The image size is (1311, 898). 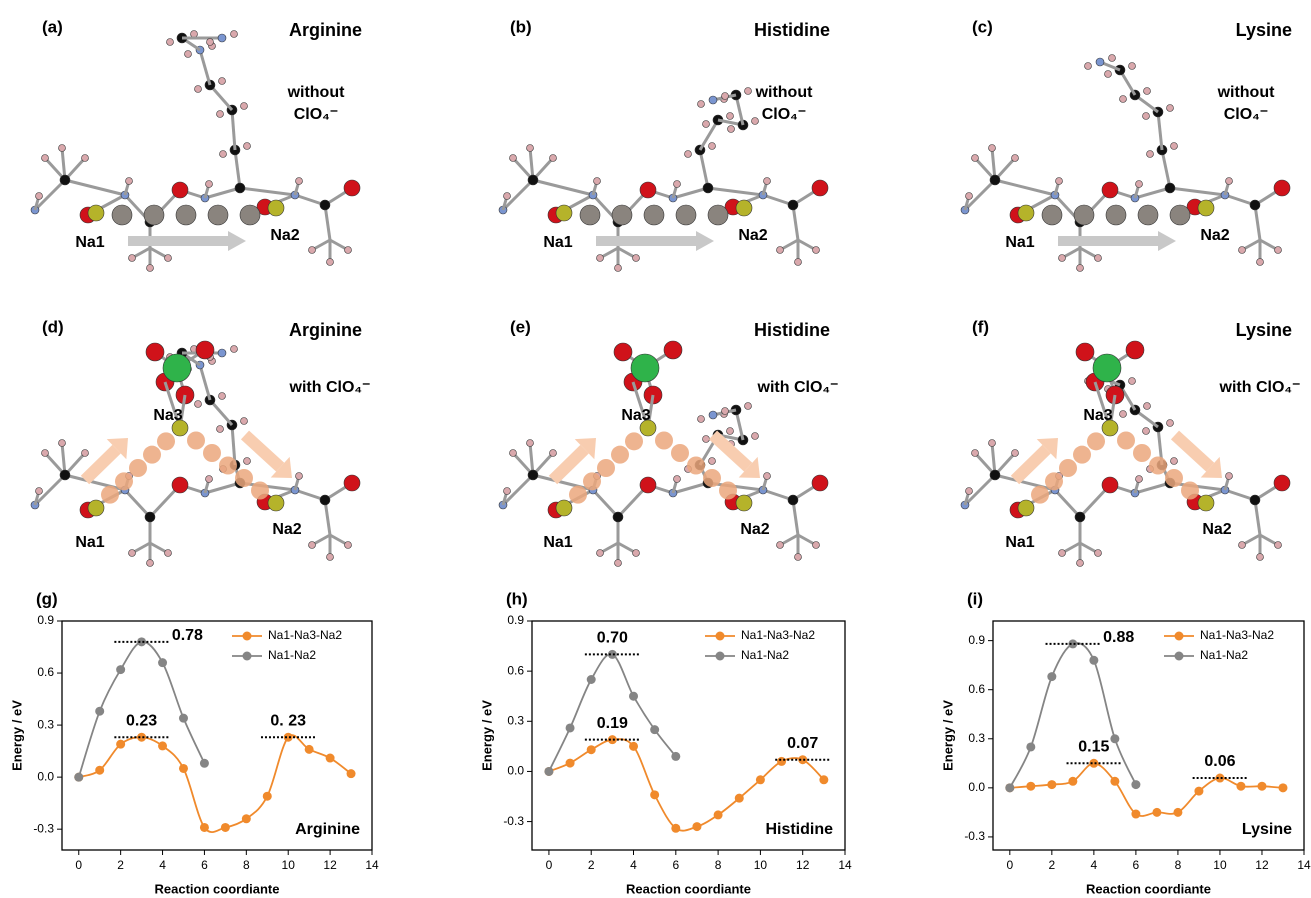 I want to click on x-tick-label: 14, so click(x=1304, y=865).